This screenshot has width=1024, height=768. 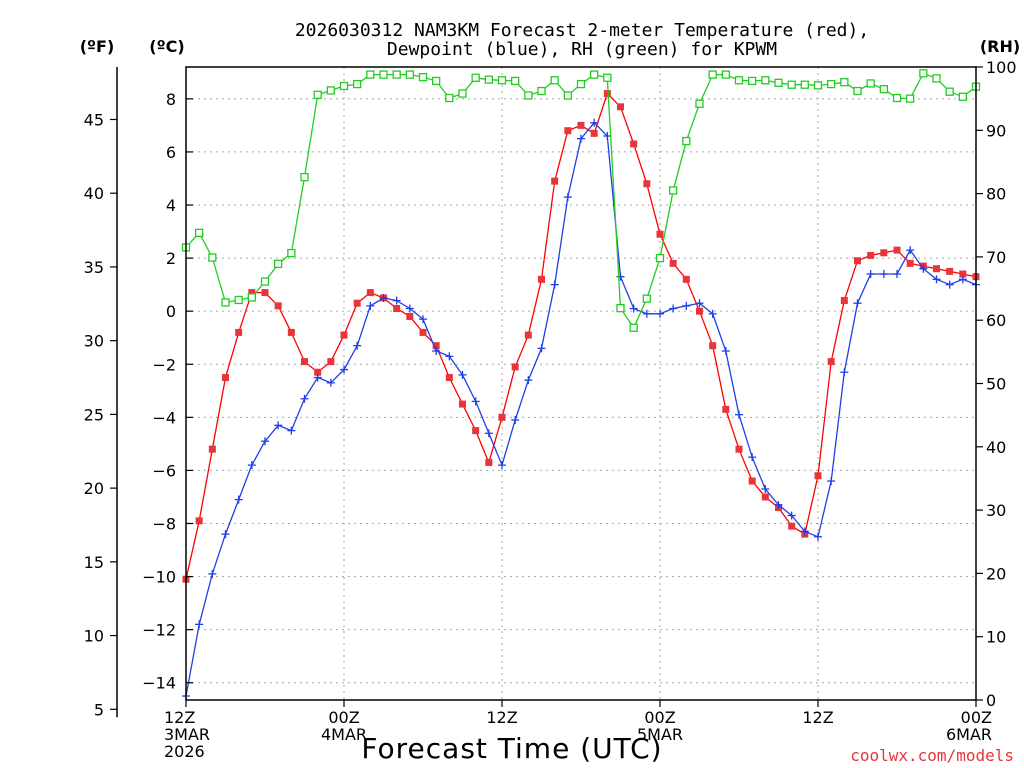 I want to click on fahrenheit-tick-label: 35, so click(x=94, y=267).